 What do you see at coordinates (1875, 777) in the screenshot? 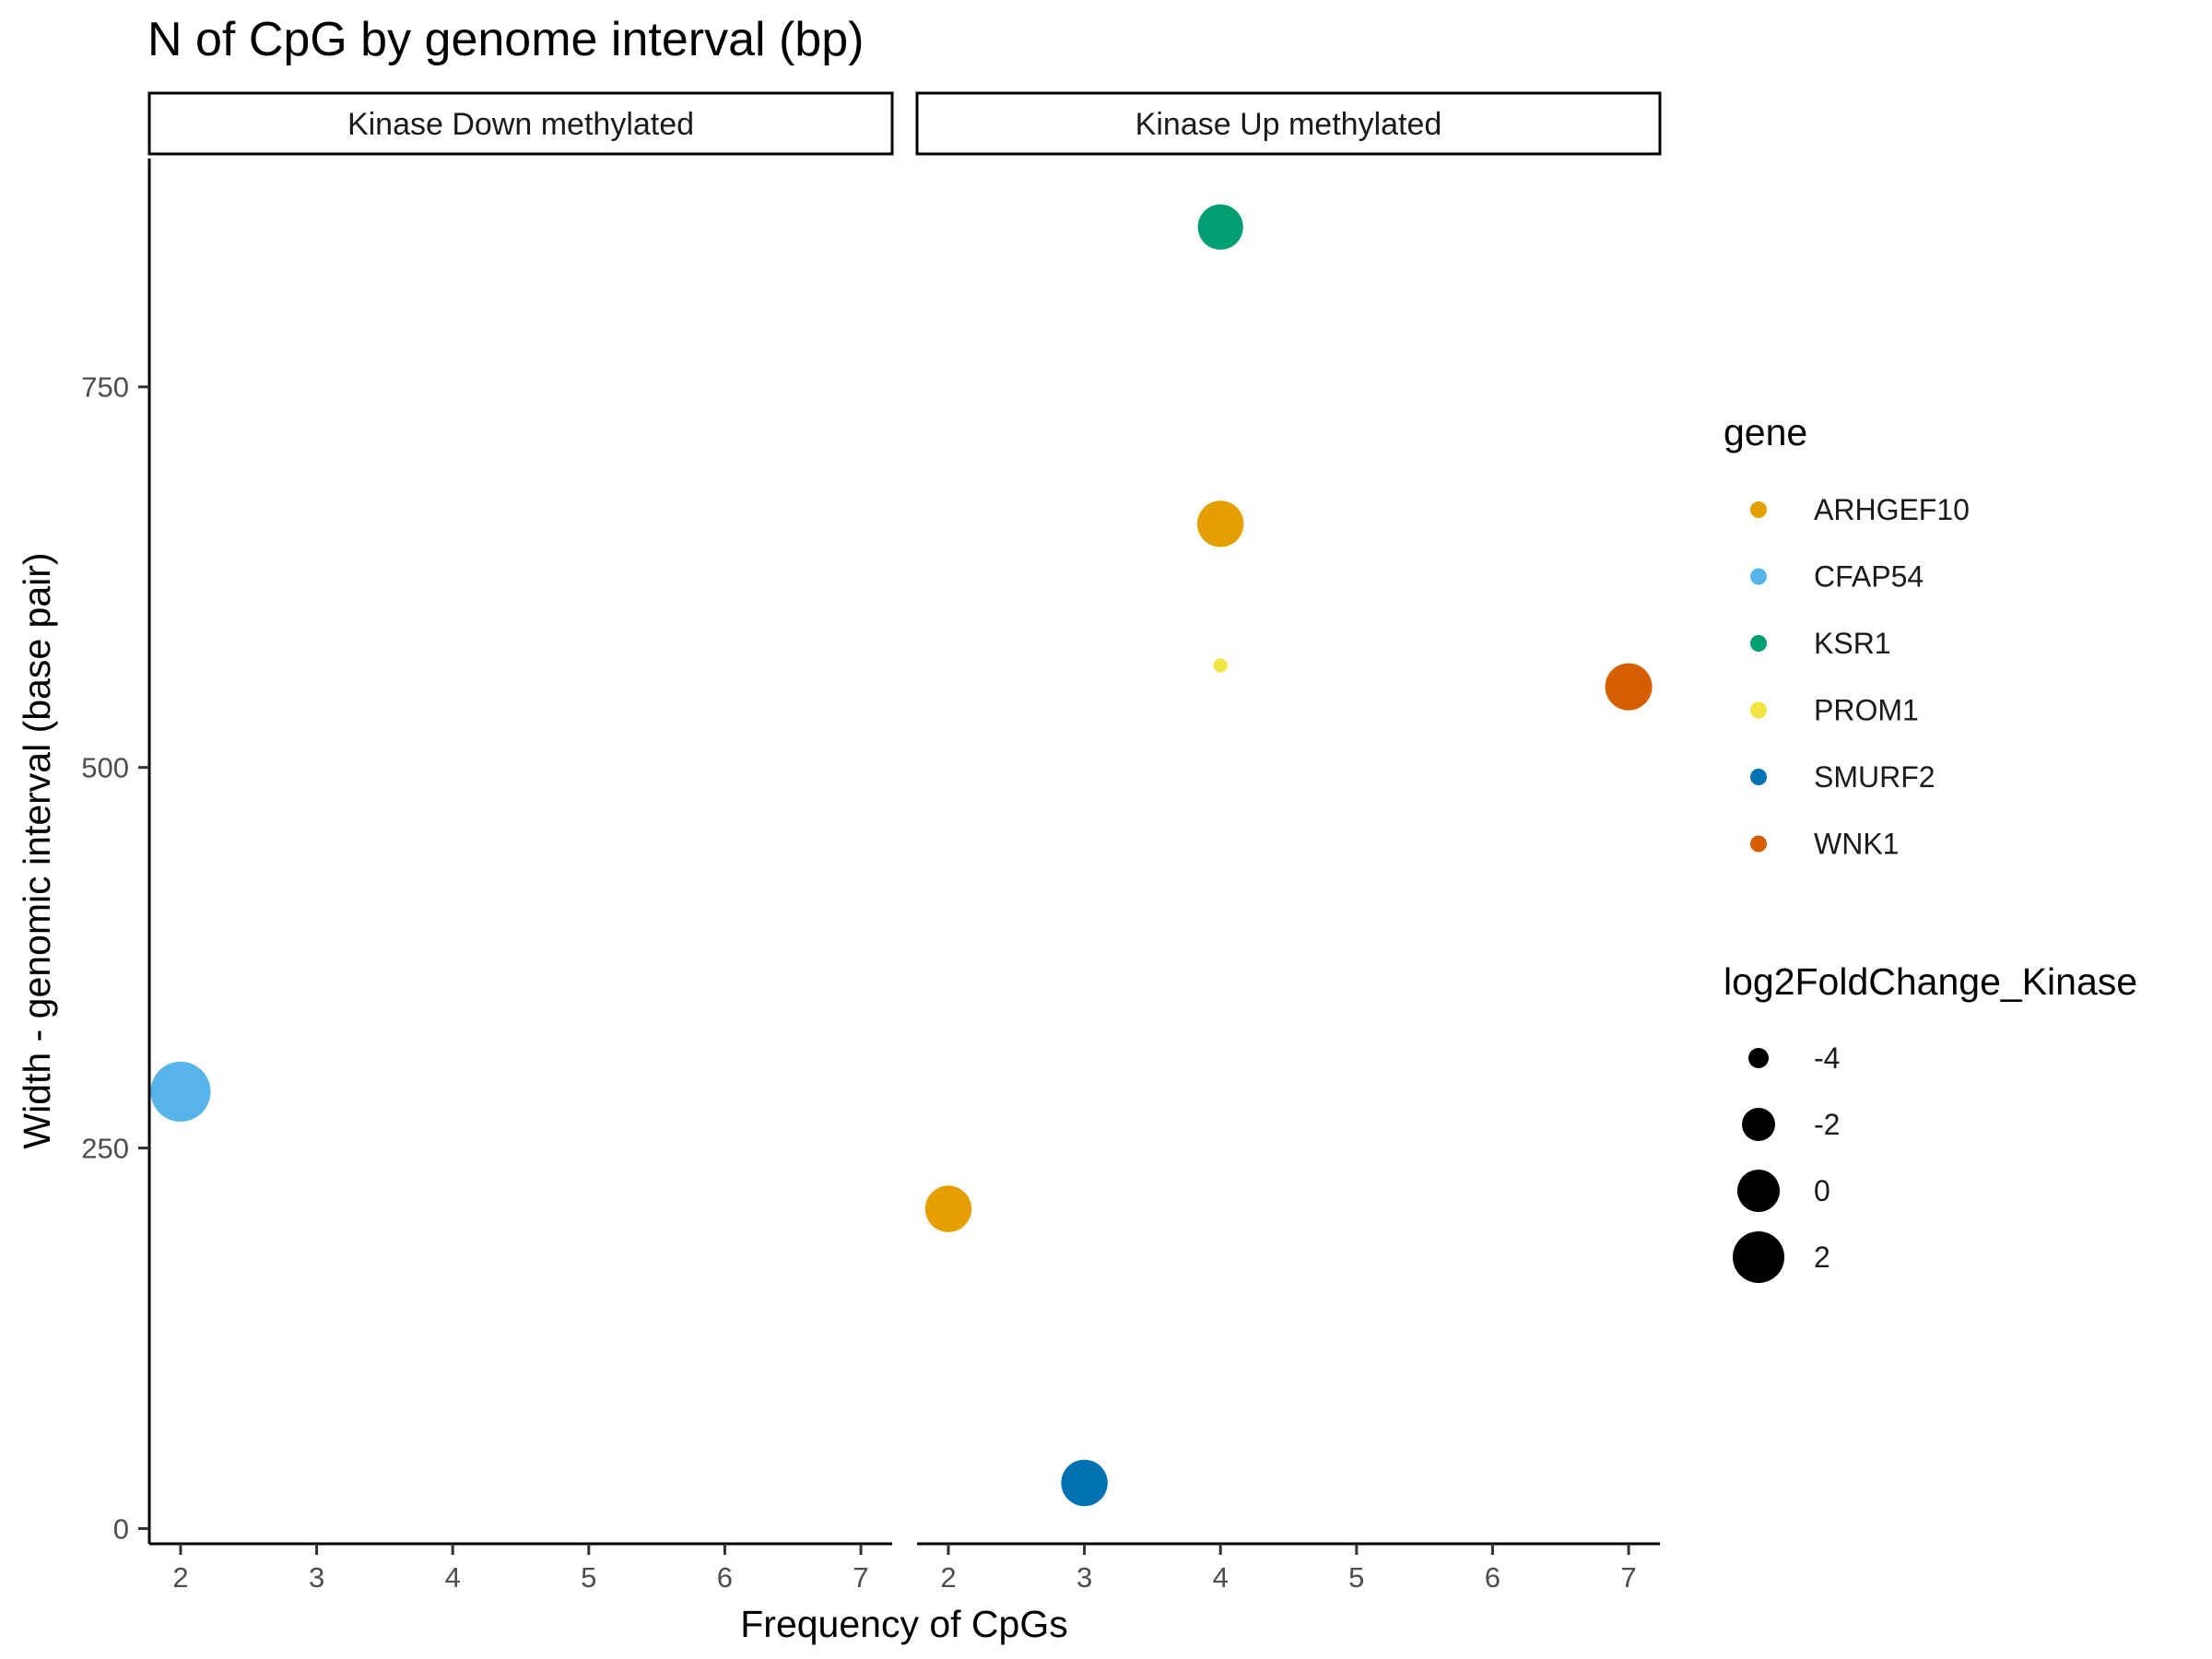
I see `legend-label-smurf2: SMURF2` at bounding box center [1875, 777].